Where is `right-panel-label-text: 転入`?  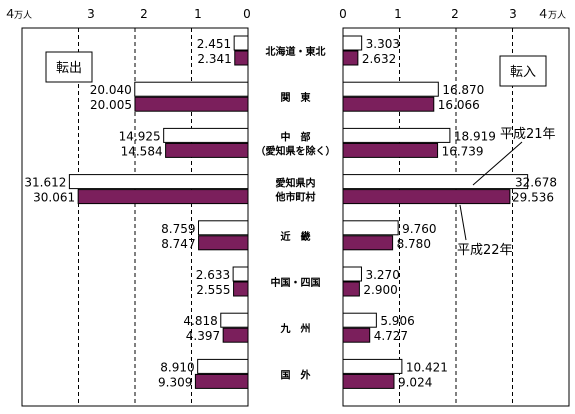
right-panel-label-text: 転入 is located at coordinates (523, 72).